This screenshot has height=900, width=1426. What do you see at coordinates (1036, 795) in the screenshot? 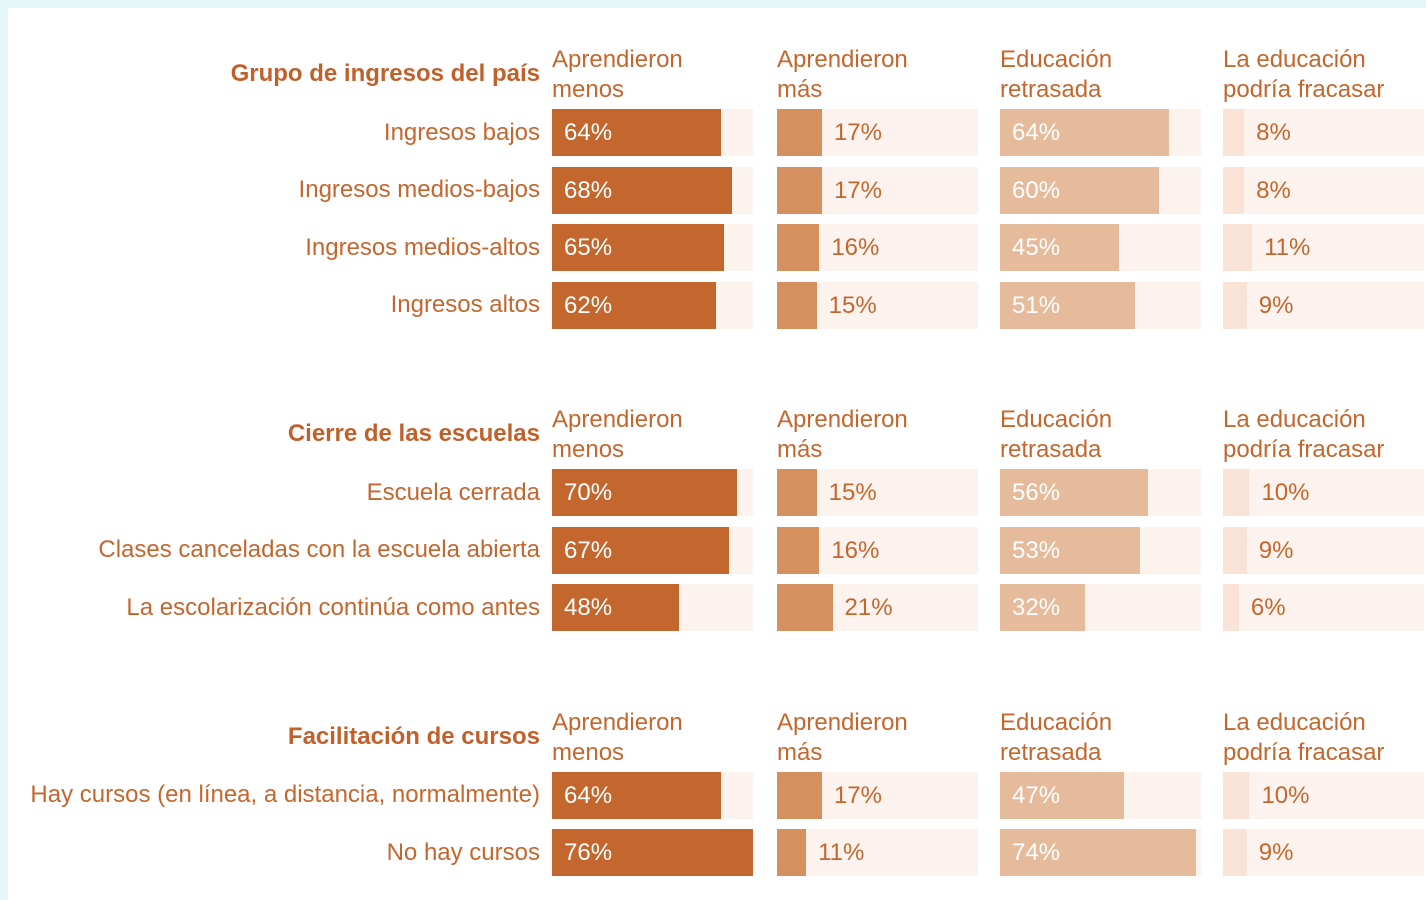
I see `value-label: 47%` at bounding box center [1036, 795].